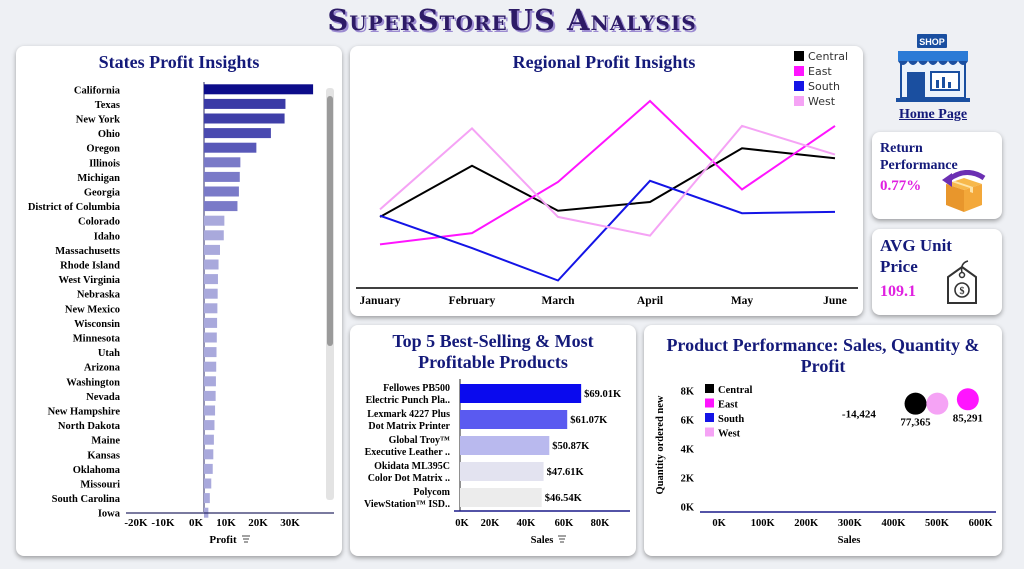 Image resolution: width=1024 pixels, height=569 pixels. What do you see at coordinates (104, 163) in the screenshot?
I see `state-label: Illinois` at bounding box center [104, 163].